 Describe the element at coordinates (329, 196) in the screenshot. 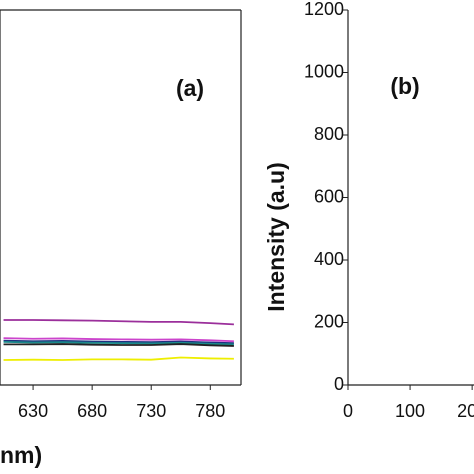

I see `y-tick-label: 600` at that location.